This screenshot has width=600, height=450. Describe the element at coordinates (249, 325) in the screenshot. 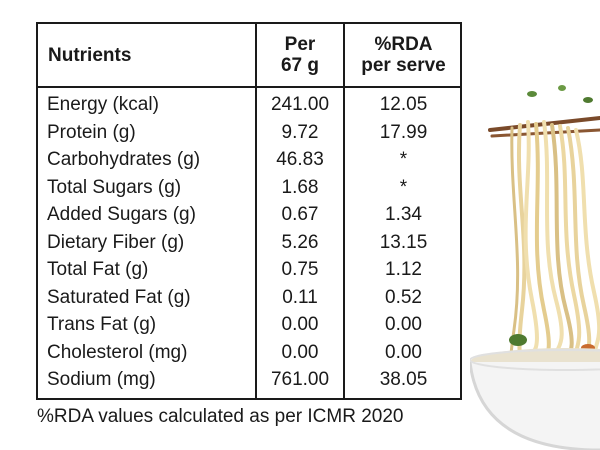

I see `table-row: Trans Fat (g) 0.00 0.00` at that location.